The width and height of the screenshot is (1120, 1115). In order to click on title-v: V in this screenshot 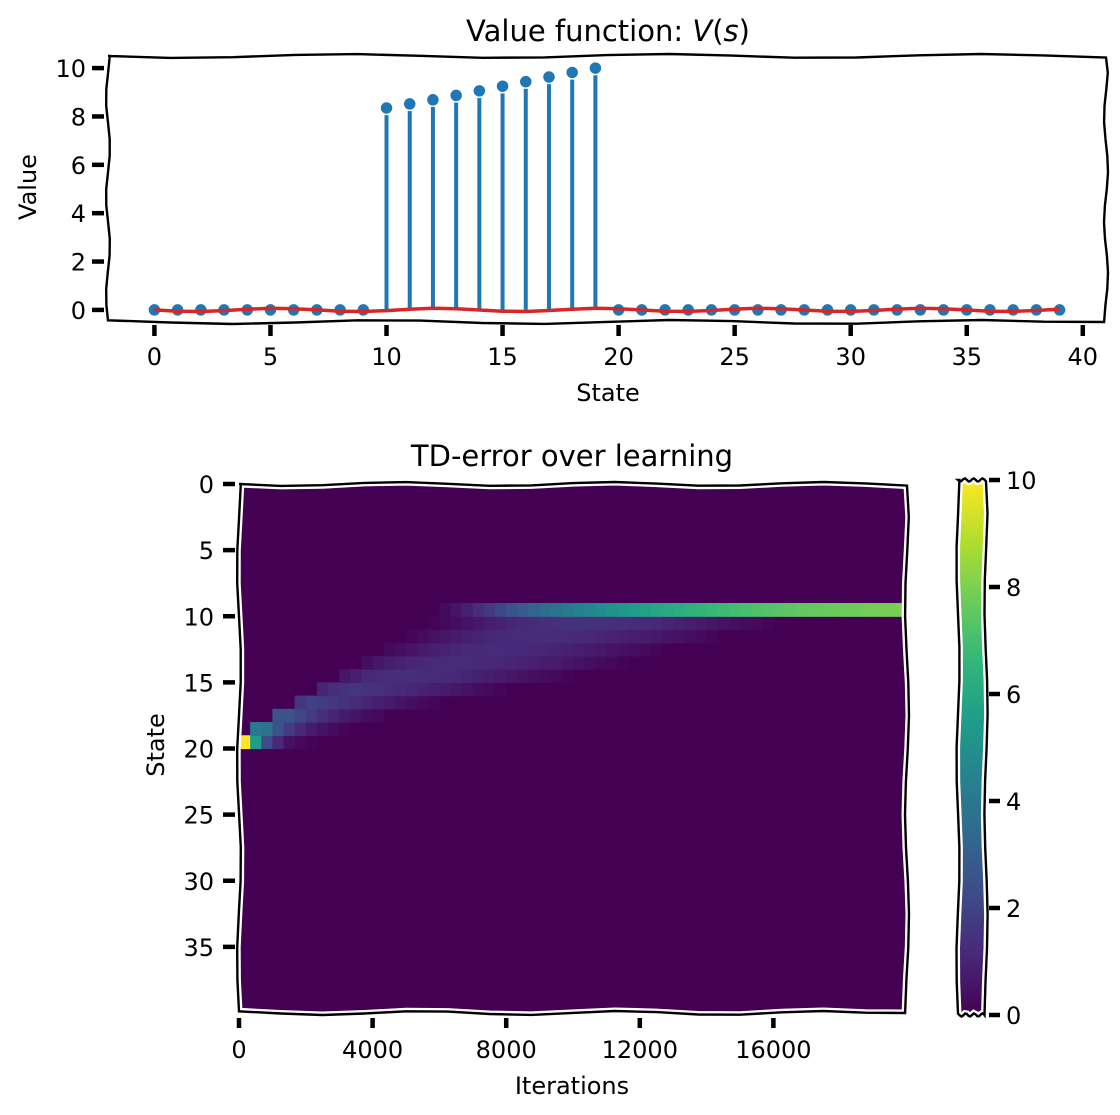, I will do `click(703, 31)`.